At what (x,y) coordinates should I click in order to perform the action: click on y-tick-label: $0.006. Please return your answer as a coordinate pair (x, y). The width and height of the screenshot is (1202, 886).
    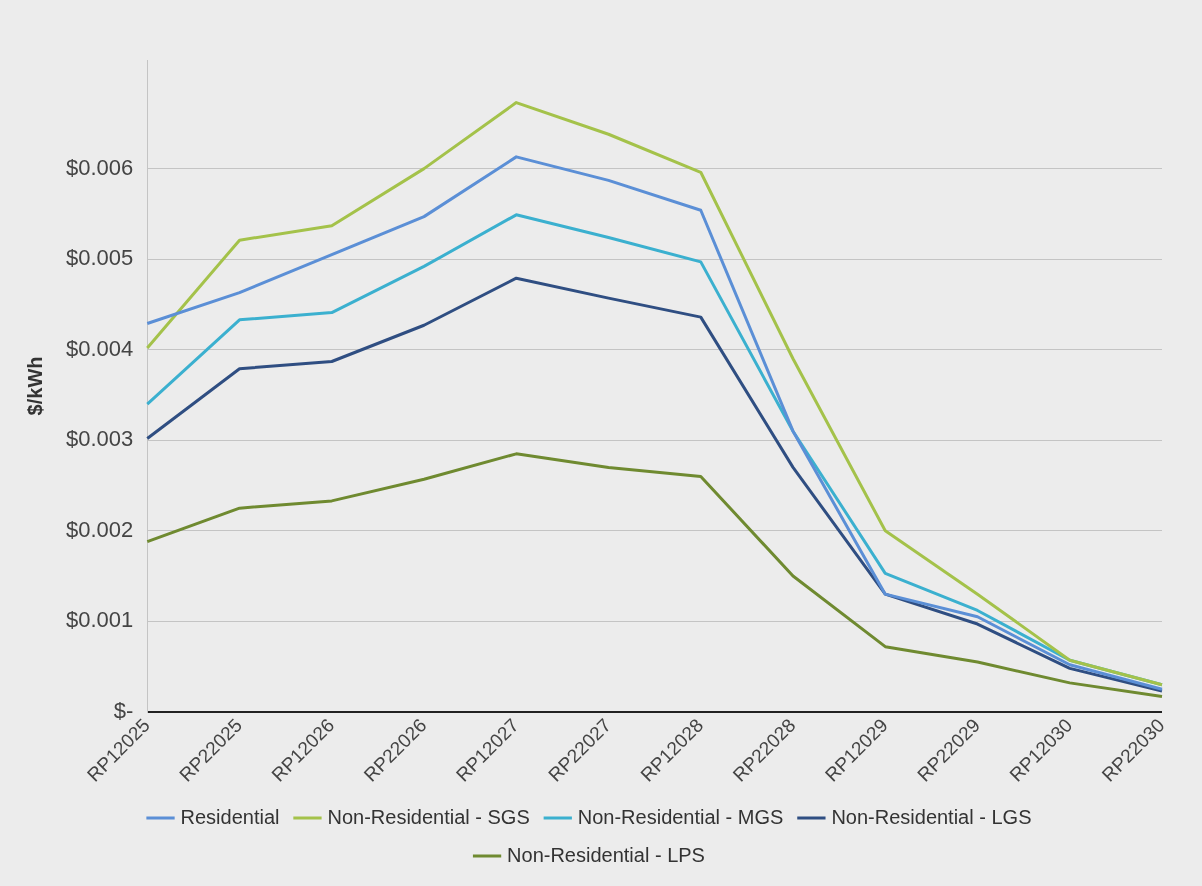
    Looking at the image, I should click on (99, 167).